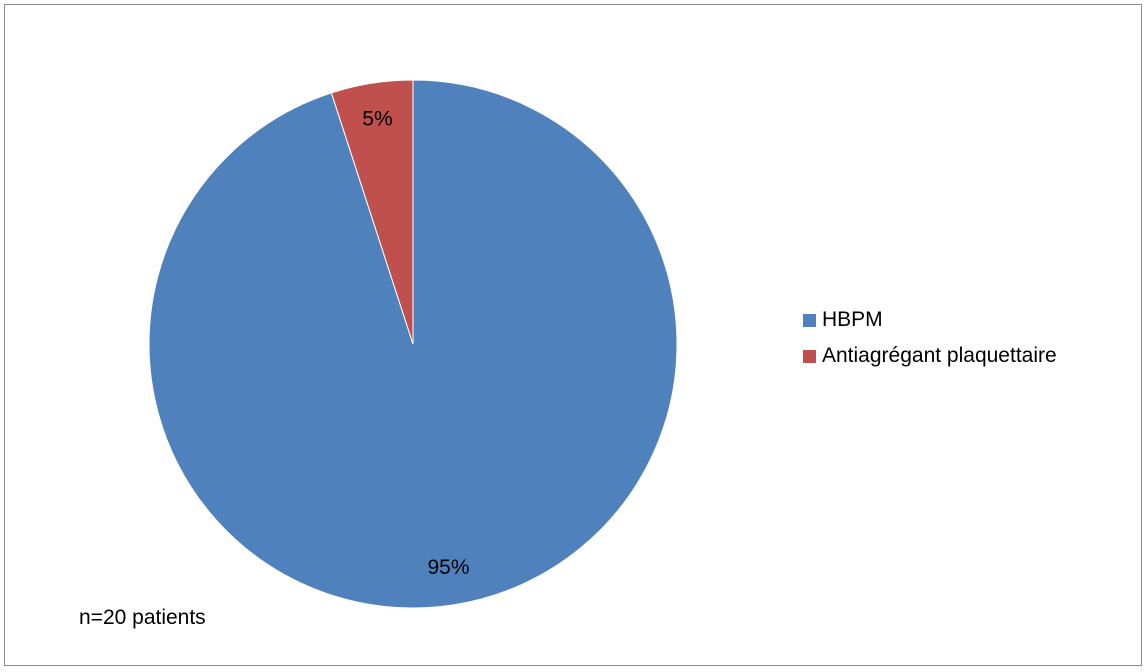 The height and width of the screenshot is (672, 1148). Describe the element at coordinates (809, 356) in the screenshot. I see `legend-swatch-antiagregant` at that location.